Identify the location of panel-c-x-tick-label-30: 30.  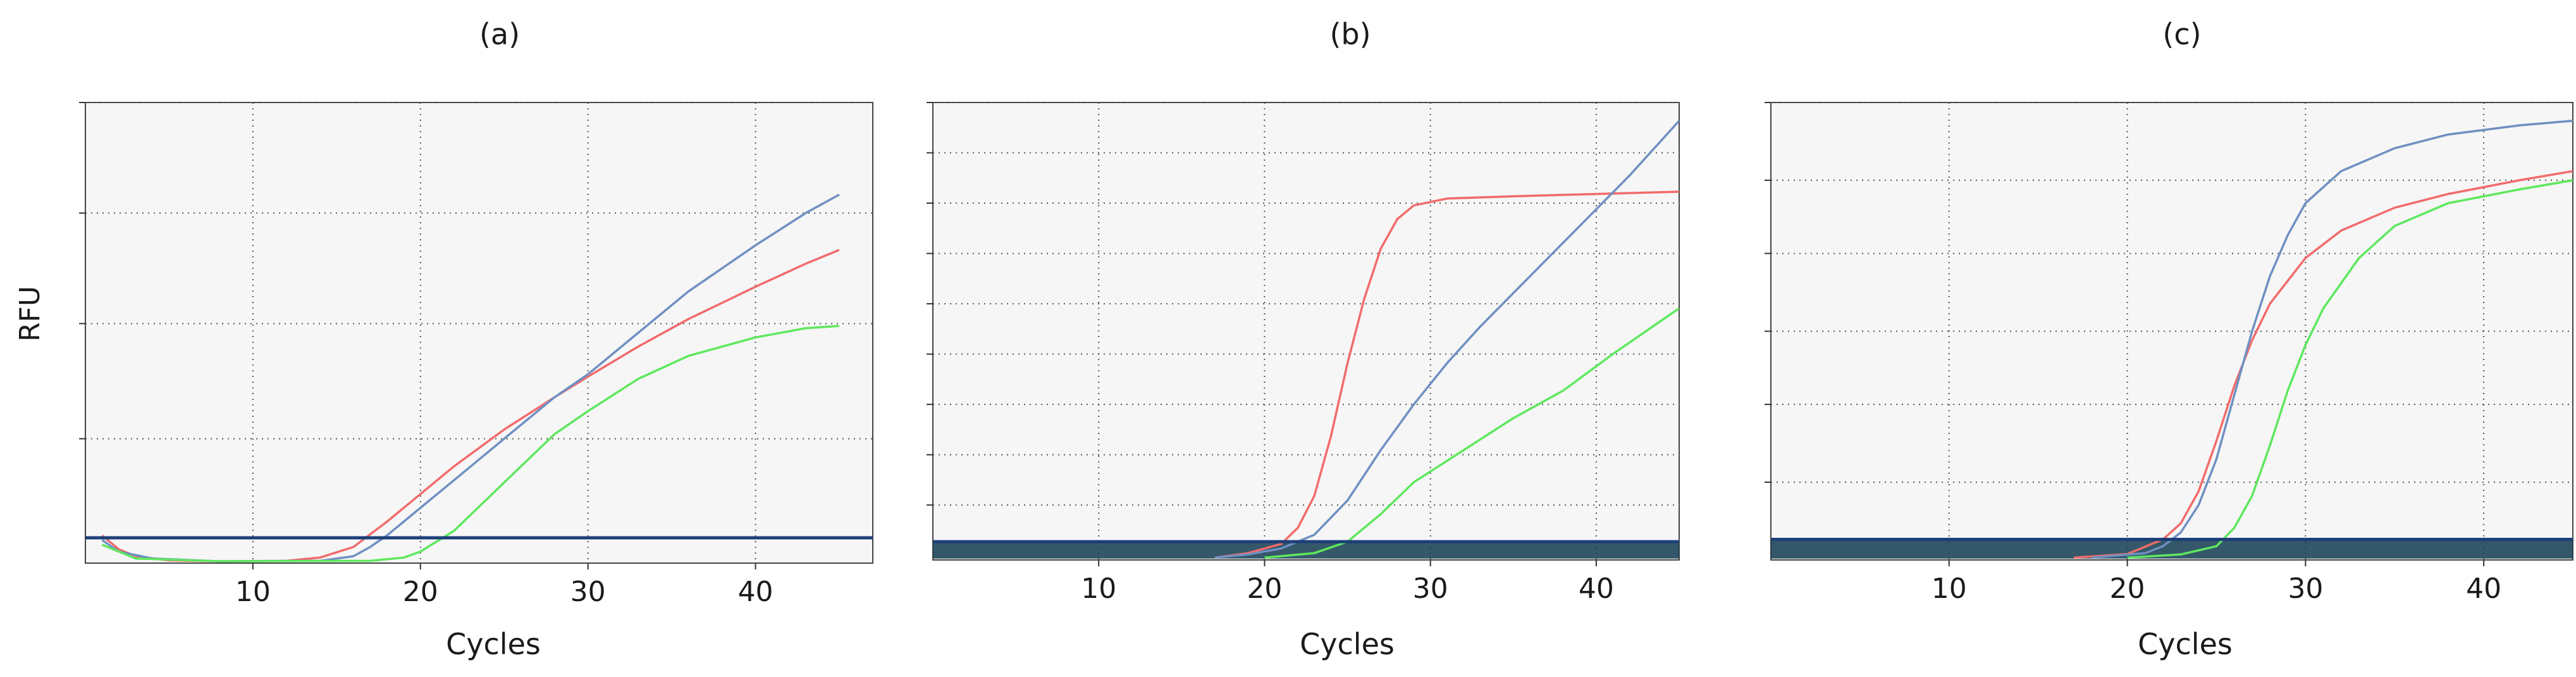
(2305, 589).